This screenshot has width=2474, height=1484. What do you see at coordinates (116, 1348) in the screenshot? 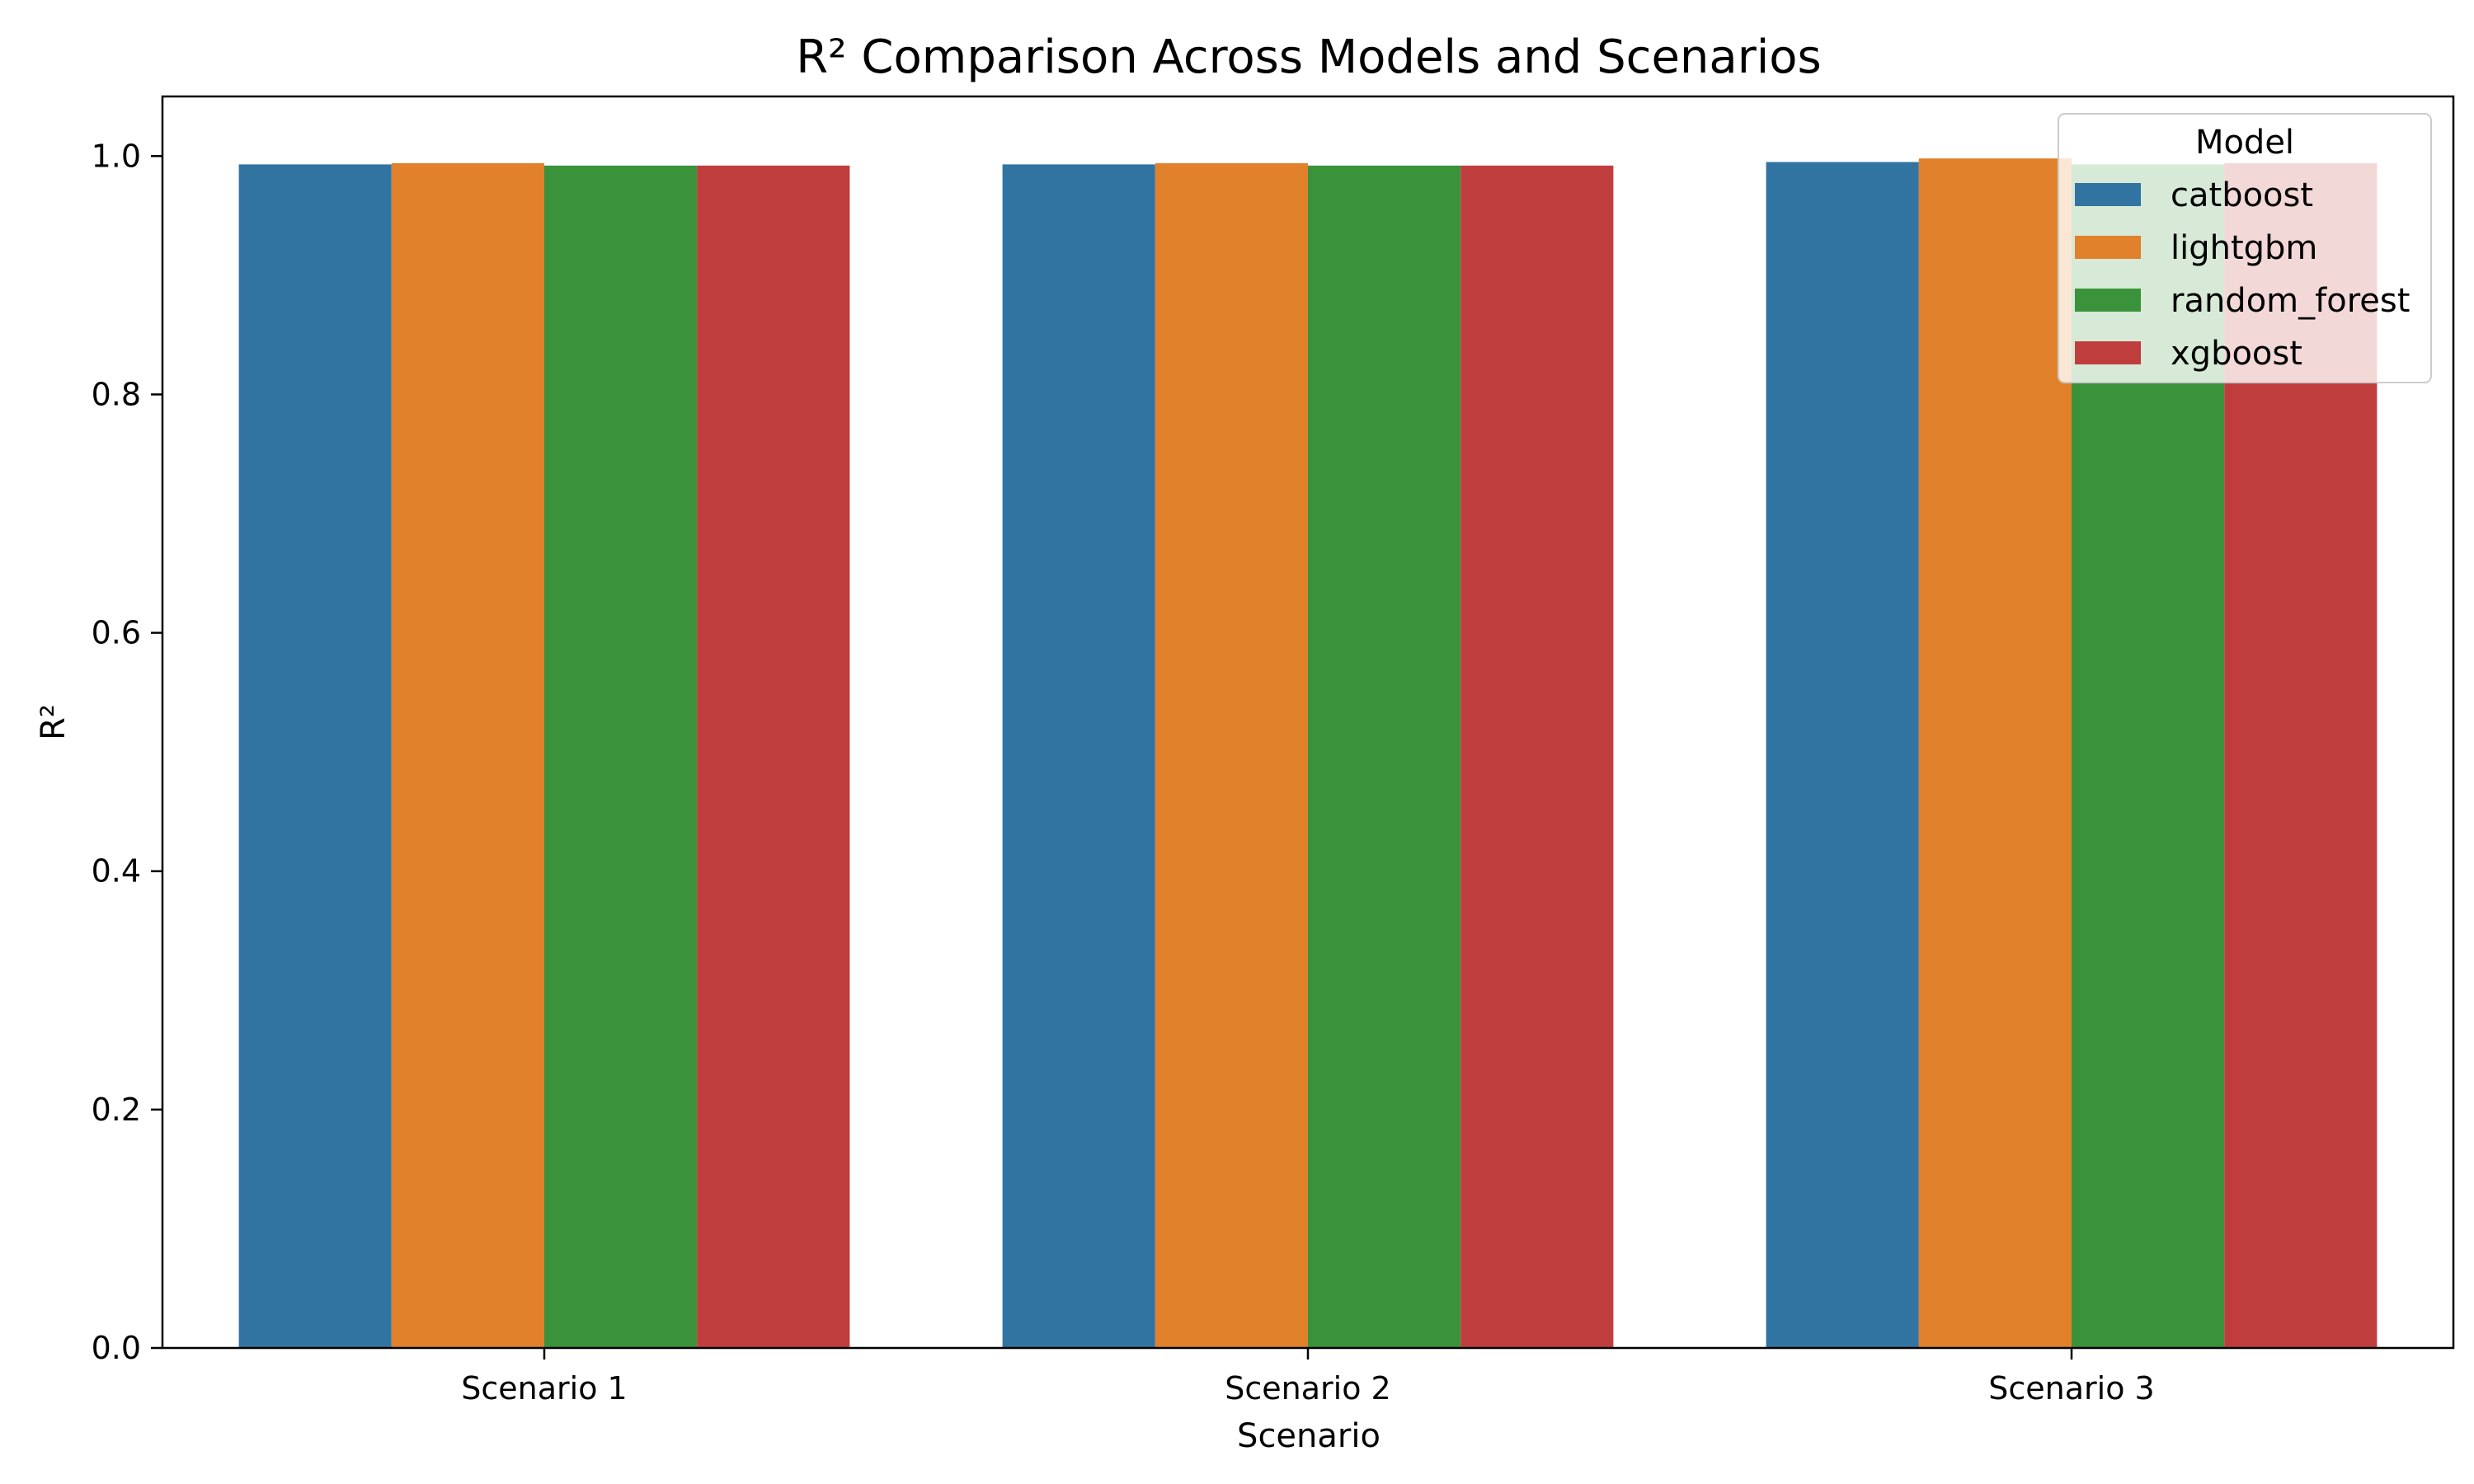
I see `y-tick-label: 0.0` at bounding box center [116, 1348].